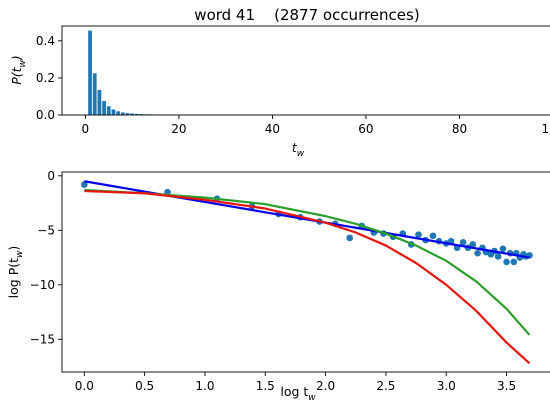  Describe the element at coordinates (385, 386) in the screenshot. I see `x-tick-label: 2.5` at that location.